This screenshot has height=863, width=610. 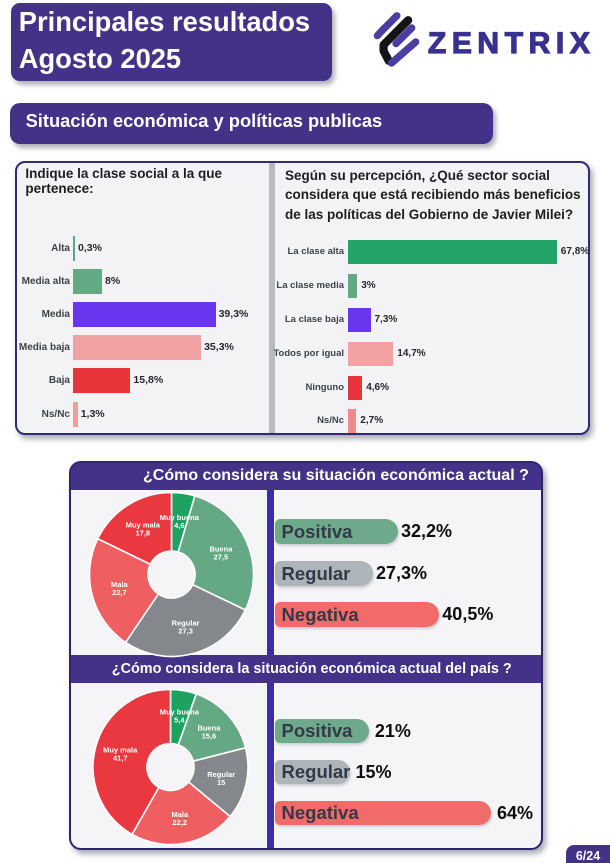 What do you see at coordinates (221, 782) in the screenshot?
I see `svg-text: 15` at bounding box center [221, 782].